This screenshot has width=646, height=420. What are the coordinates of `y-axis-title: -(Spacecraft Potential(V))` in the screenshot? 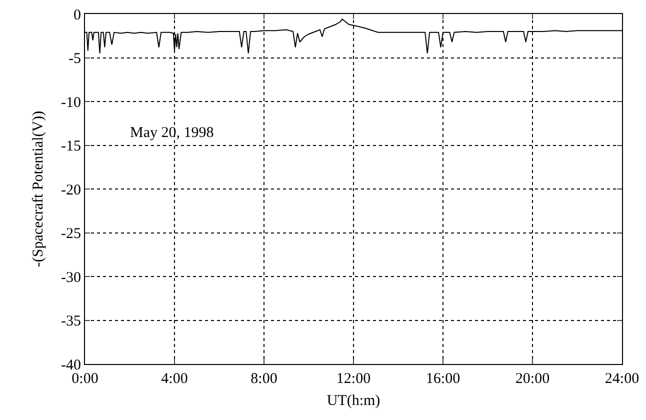 It's located at (38, 189).